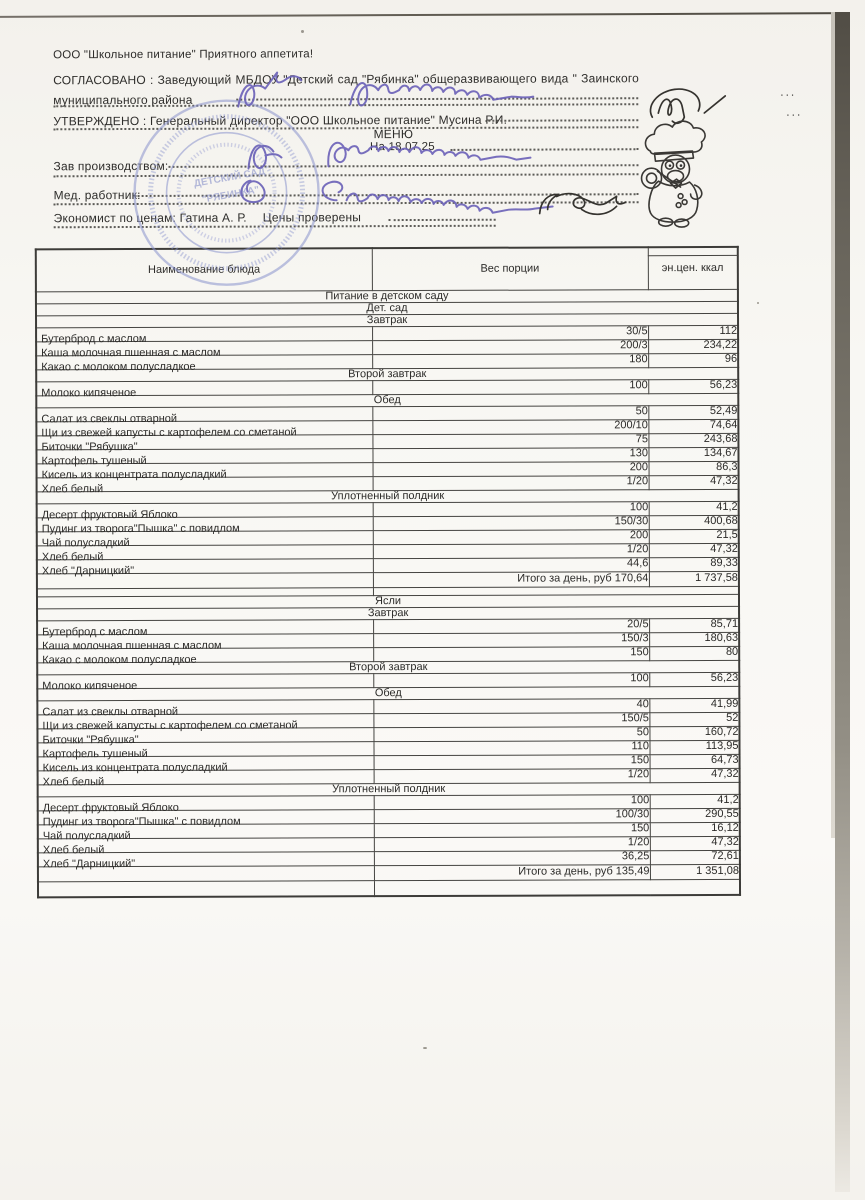 The width and height of the screenshot is (865, 1200). Describe the element at coordinates (510, 455) in the screenshot. I see `portion-weight-cell: 130` at that location.